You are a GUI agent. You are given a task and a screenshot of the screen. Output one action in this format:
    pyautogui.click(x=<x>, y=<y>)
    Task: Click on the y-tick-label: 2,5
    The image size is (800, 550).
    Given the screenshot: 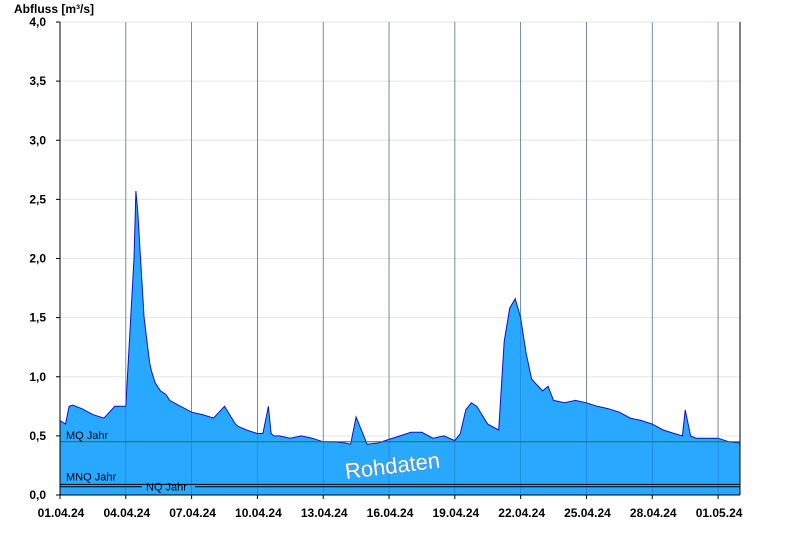 What is the action you would take?
    pyautogui.click(x=37, y=199)
    